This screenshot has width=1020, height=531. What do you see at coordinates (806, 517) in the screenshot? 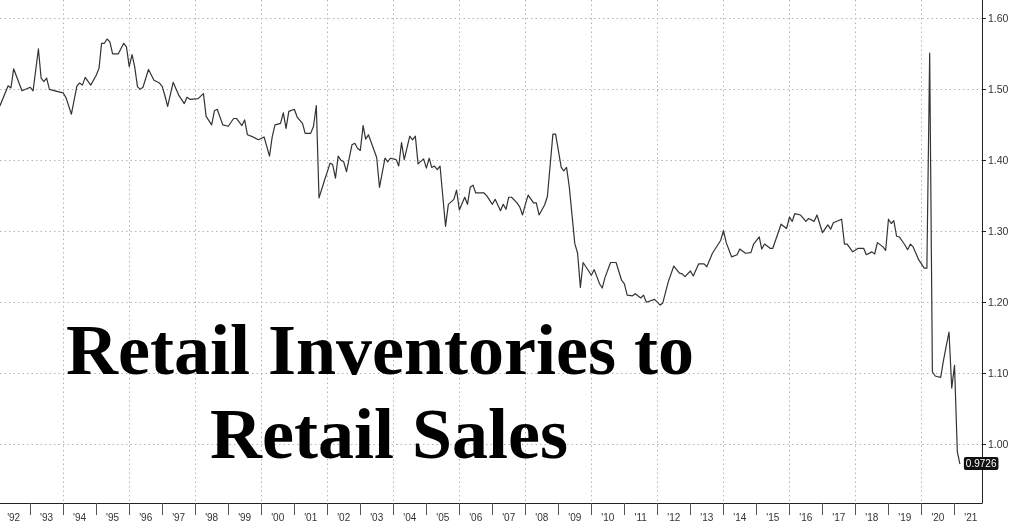
I see `x-tick-label: '16` at bounding box center [806, 517].